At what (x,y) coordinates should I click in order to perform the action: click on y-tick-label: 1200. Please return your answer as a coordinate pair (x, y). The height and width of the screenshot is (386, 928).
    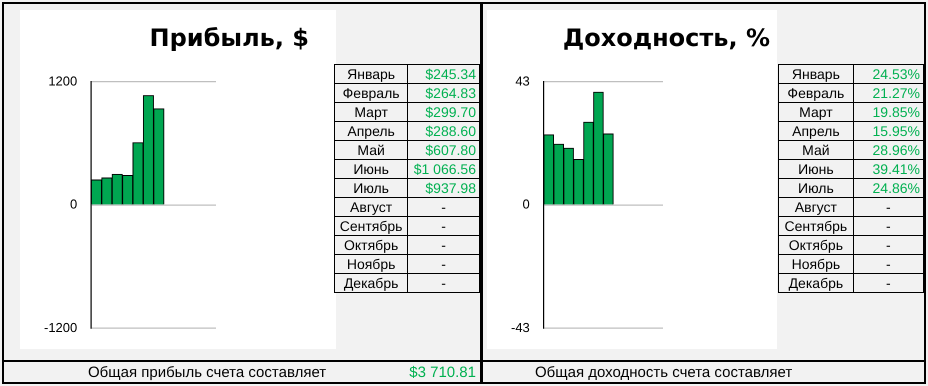
    Looking at the image, I should click on (63, 80).